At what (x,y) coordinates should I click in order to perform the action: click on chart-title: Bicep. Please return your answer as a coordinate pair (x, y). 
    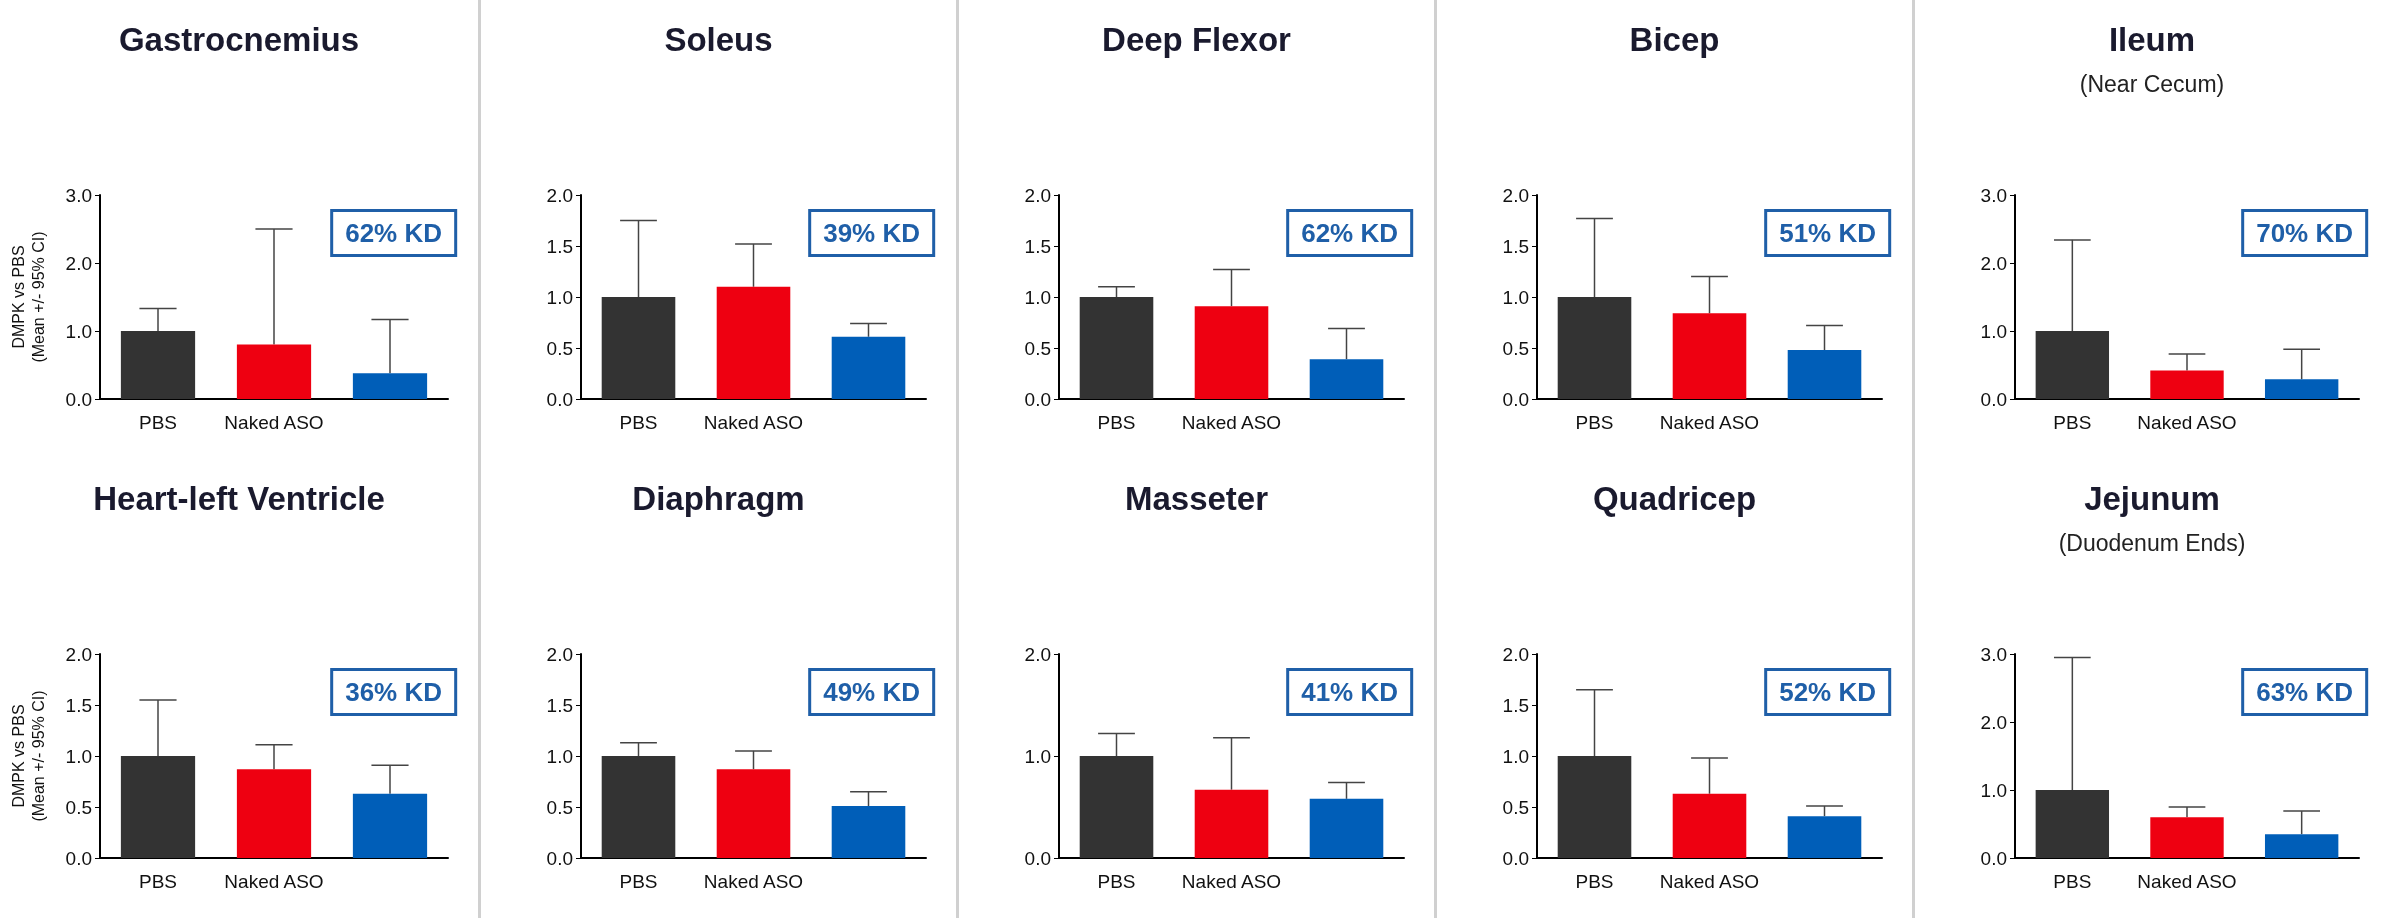
    Looking at the image, I should click on (1674, 39).